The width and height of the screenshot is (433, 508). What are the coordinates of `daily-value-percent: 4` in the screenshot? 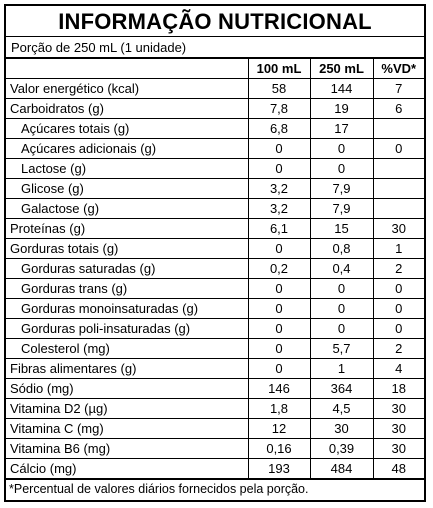 It's located at (398, 368).